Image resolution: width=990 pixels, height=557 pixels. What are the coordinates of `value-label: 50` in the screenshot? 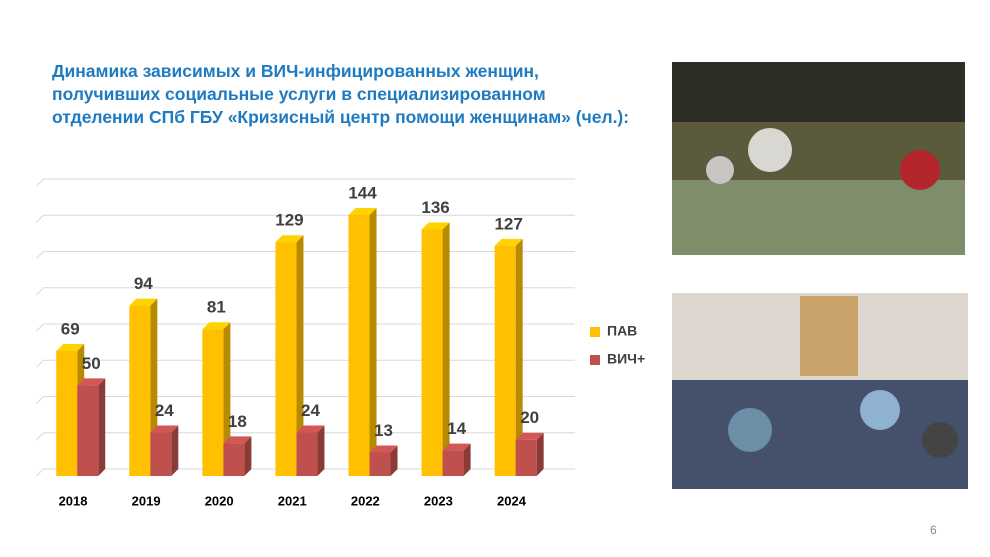 It's located at (91, 363).